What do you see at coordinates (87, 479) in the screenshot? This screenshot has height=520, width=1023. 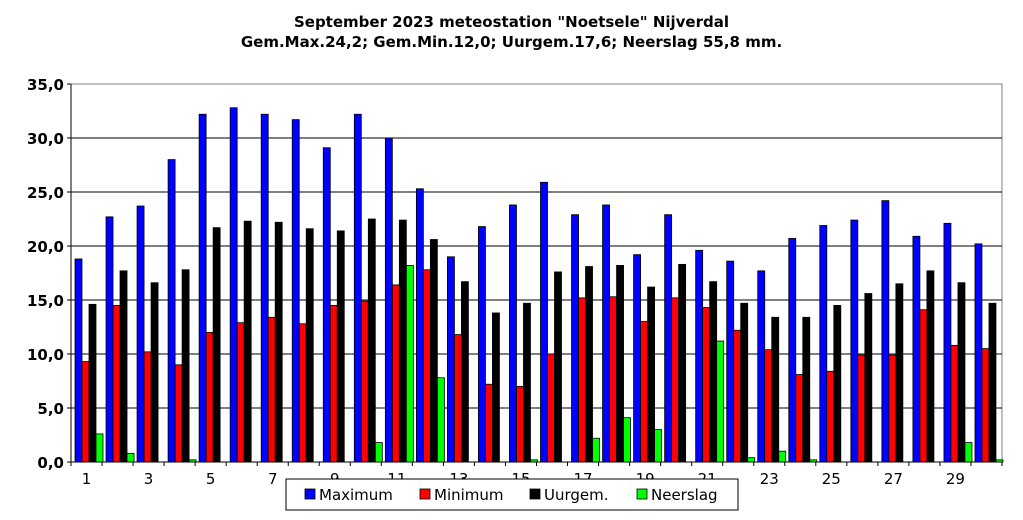 I see `x-tick-label: 1` at bounding box center [87, 479].